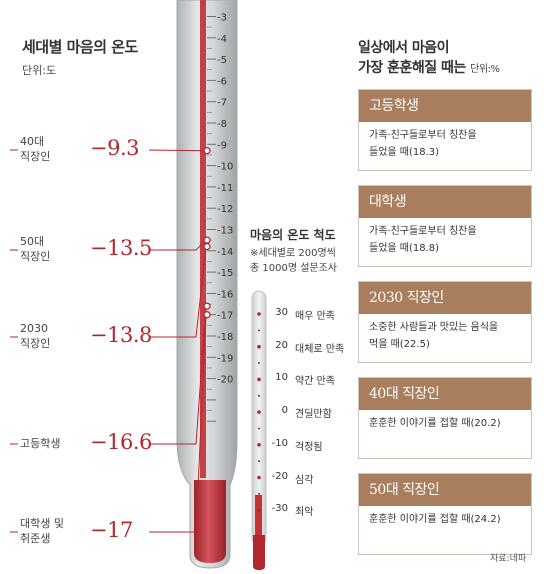 The width and height of the screenshot is (550, 574). What do you see at coordinates (281, 345) in the screenshot?
I see `scale-value: 20` at bounding box center [281, 345].